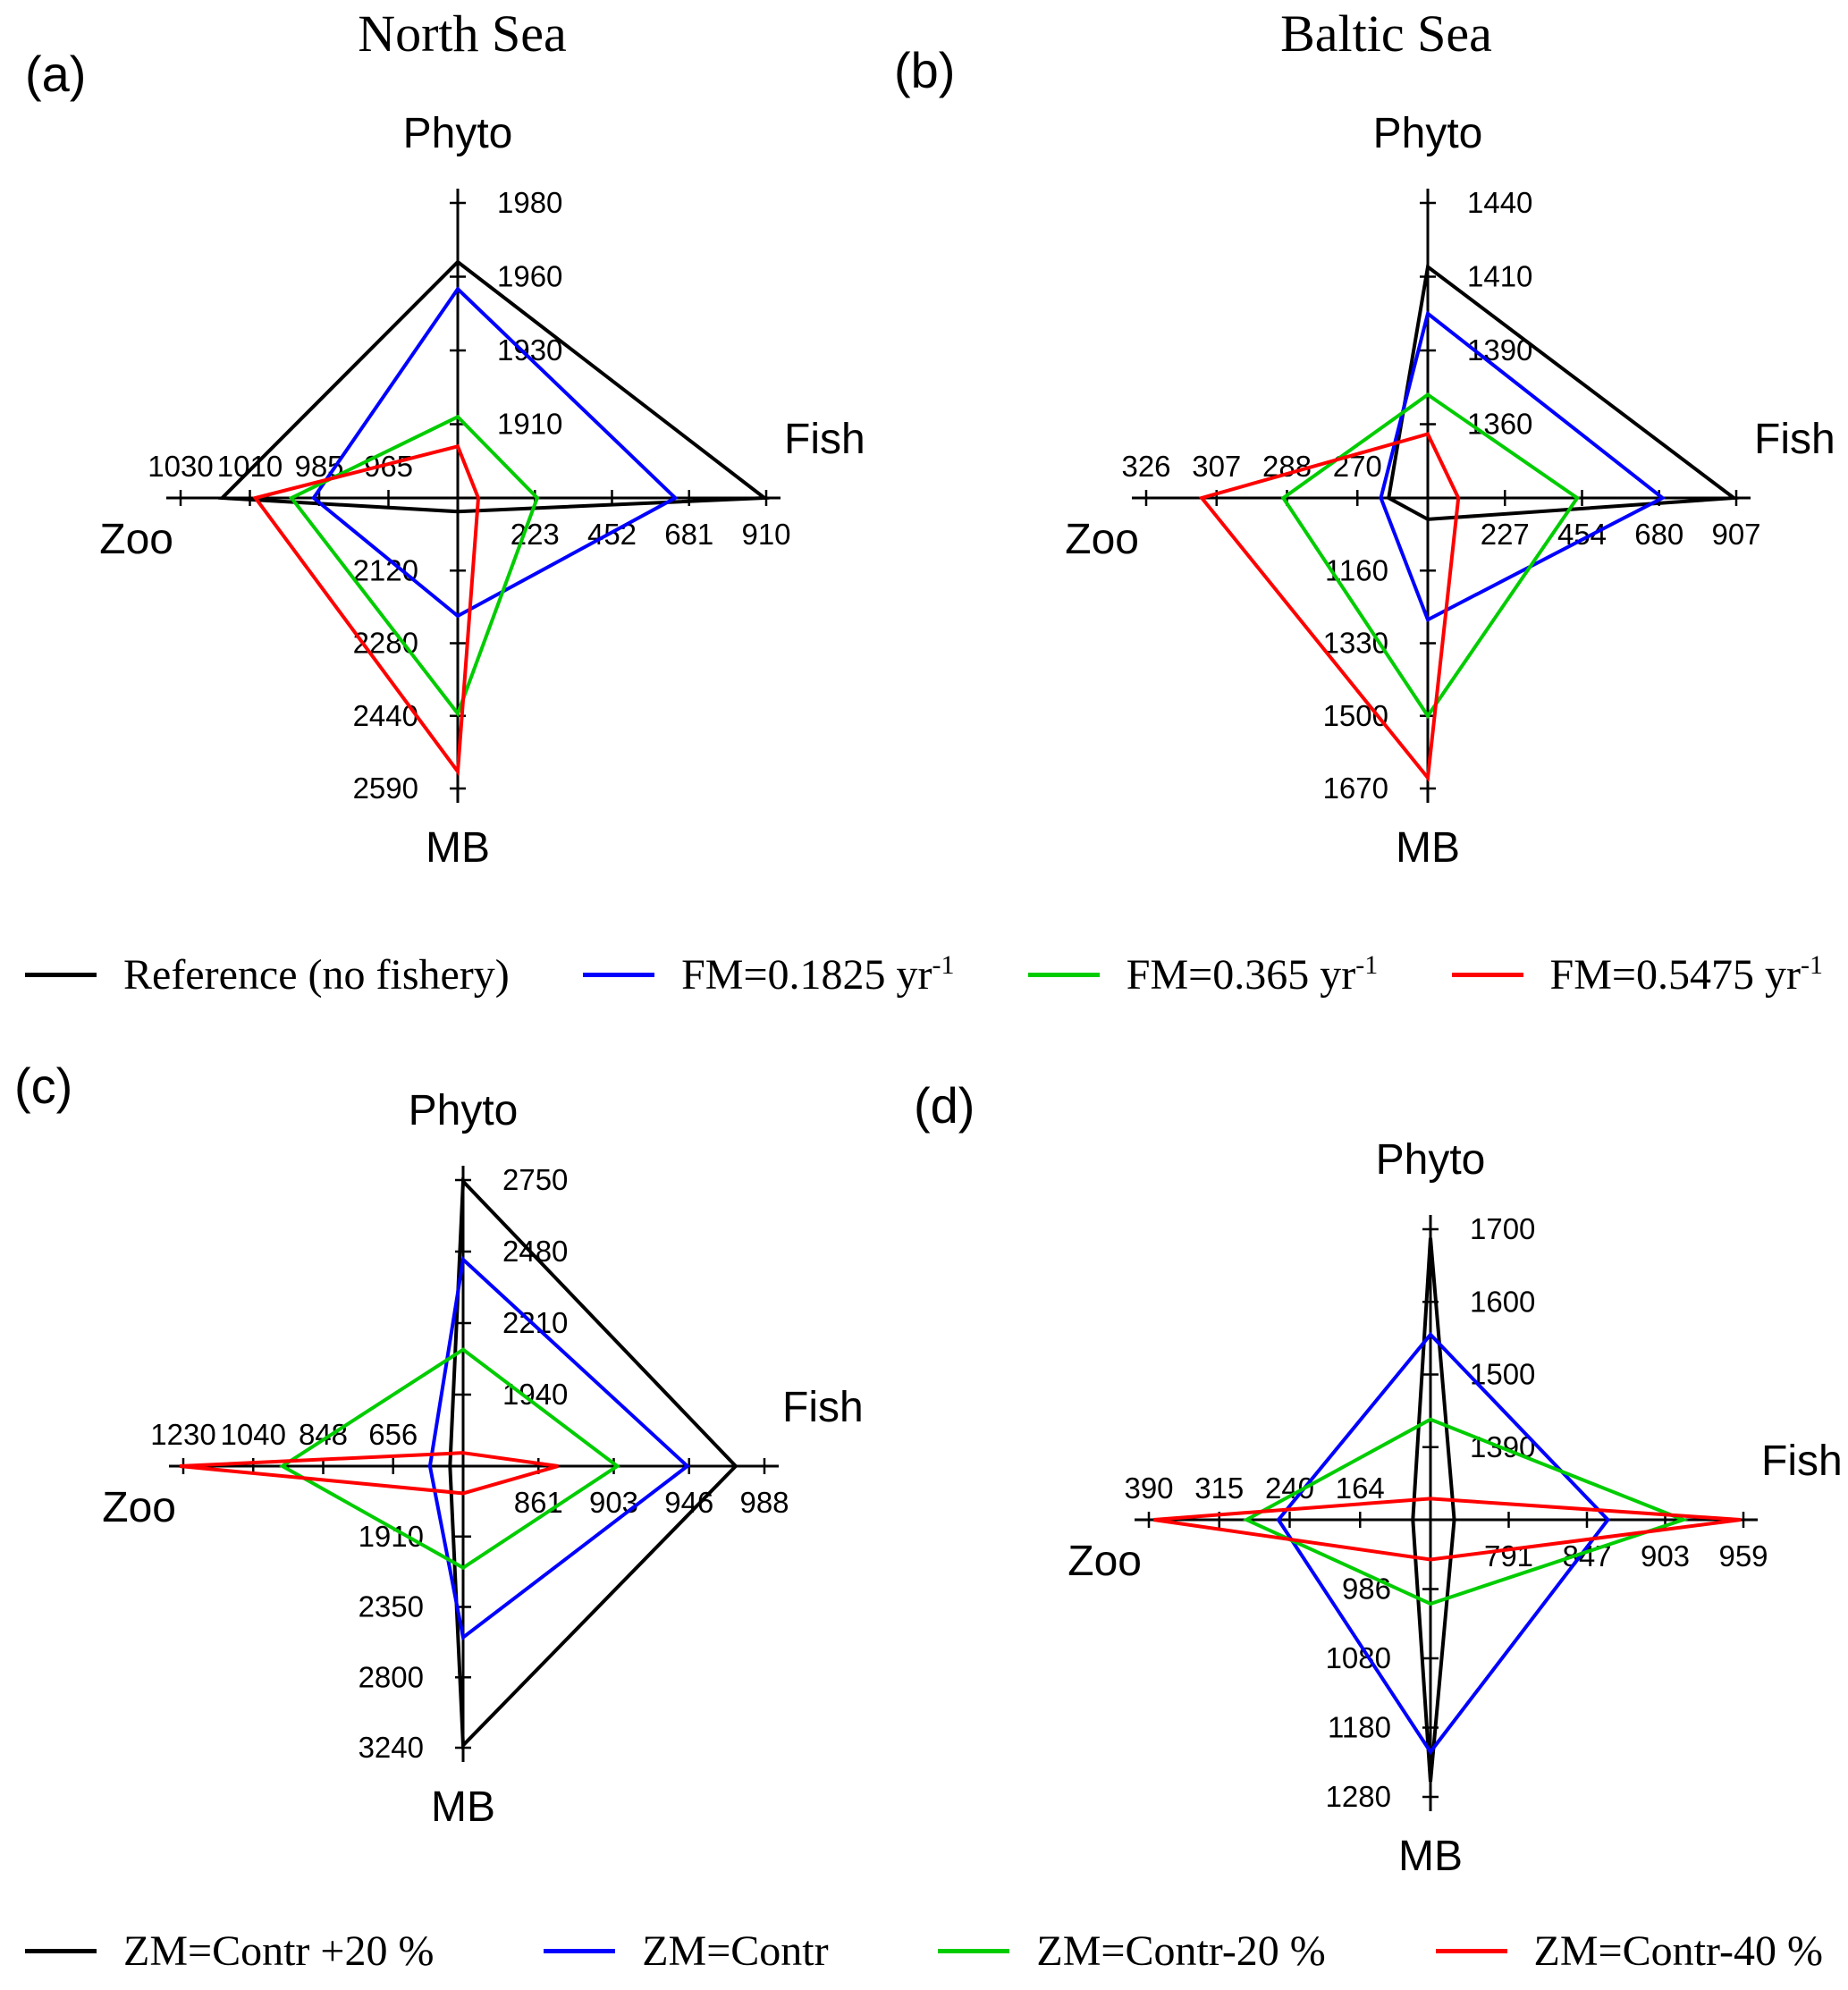 The height and width of the screenshot is (1990, 1848). I want to click on tick-label: 390, so click(1148, 1488).